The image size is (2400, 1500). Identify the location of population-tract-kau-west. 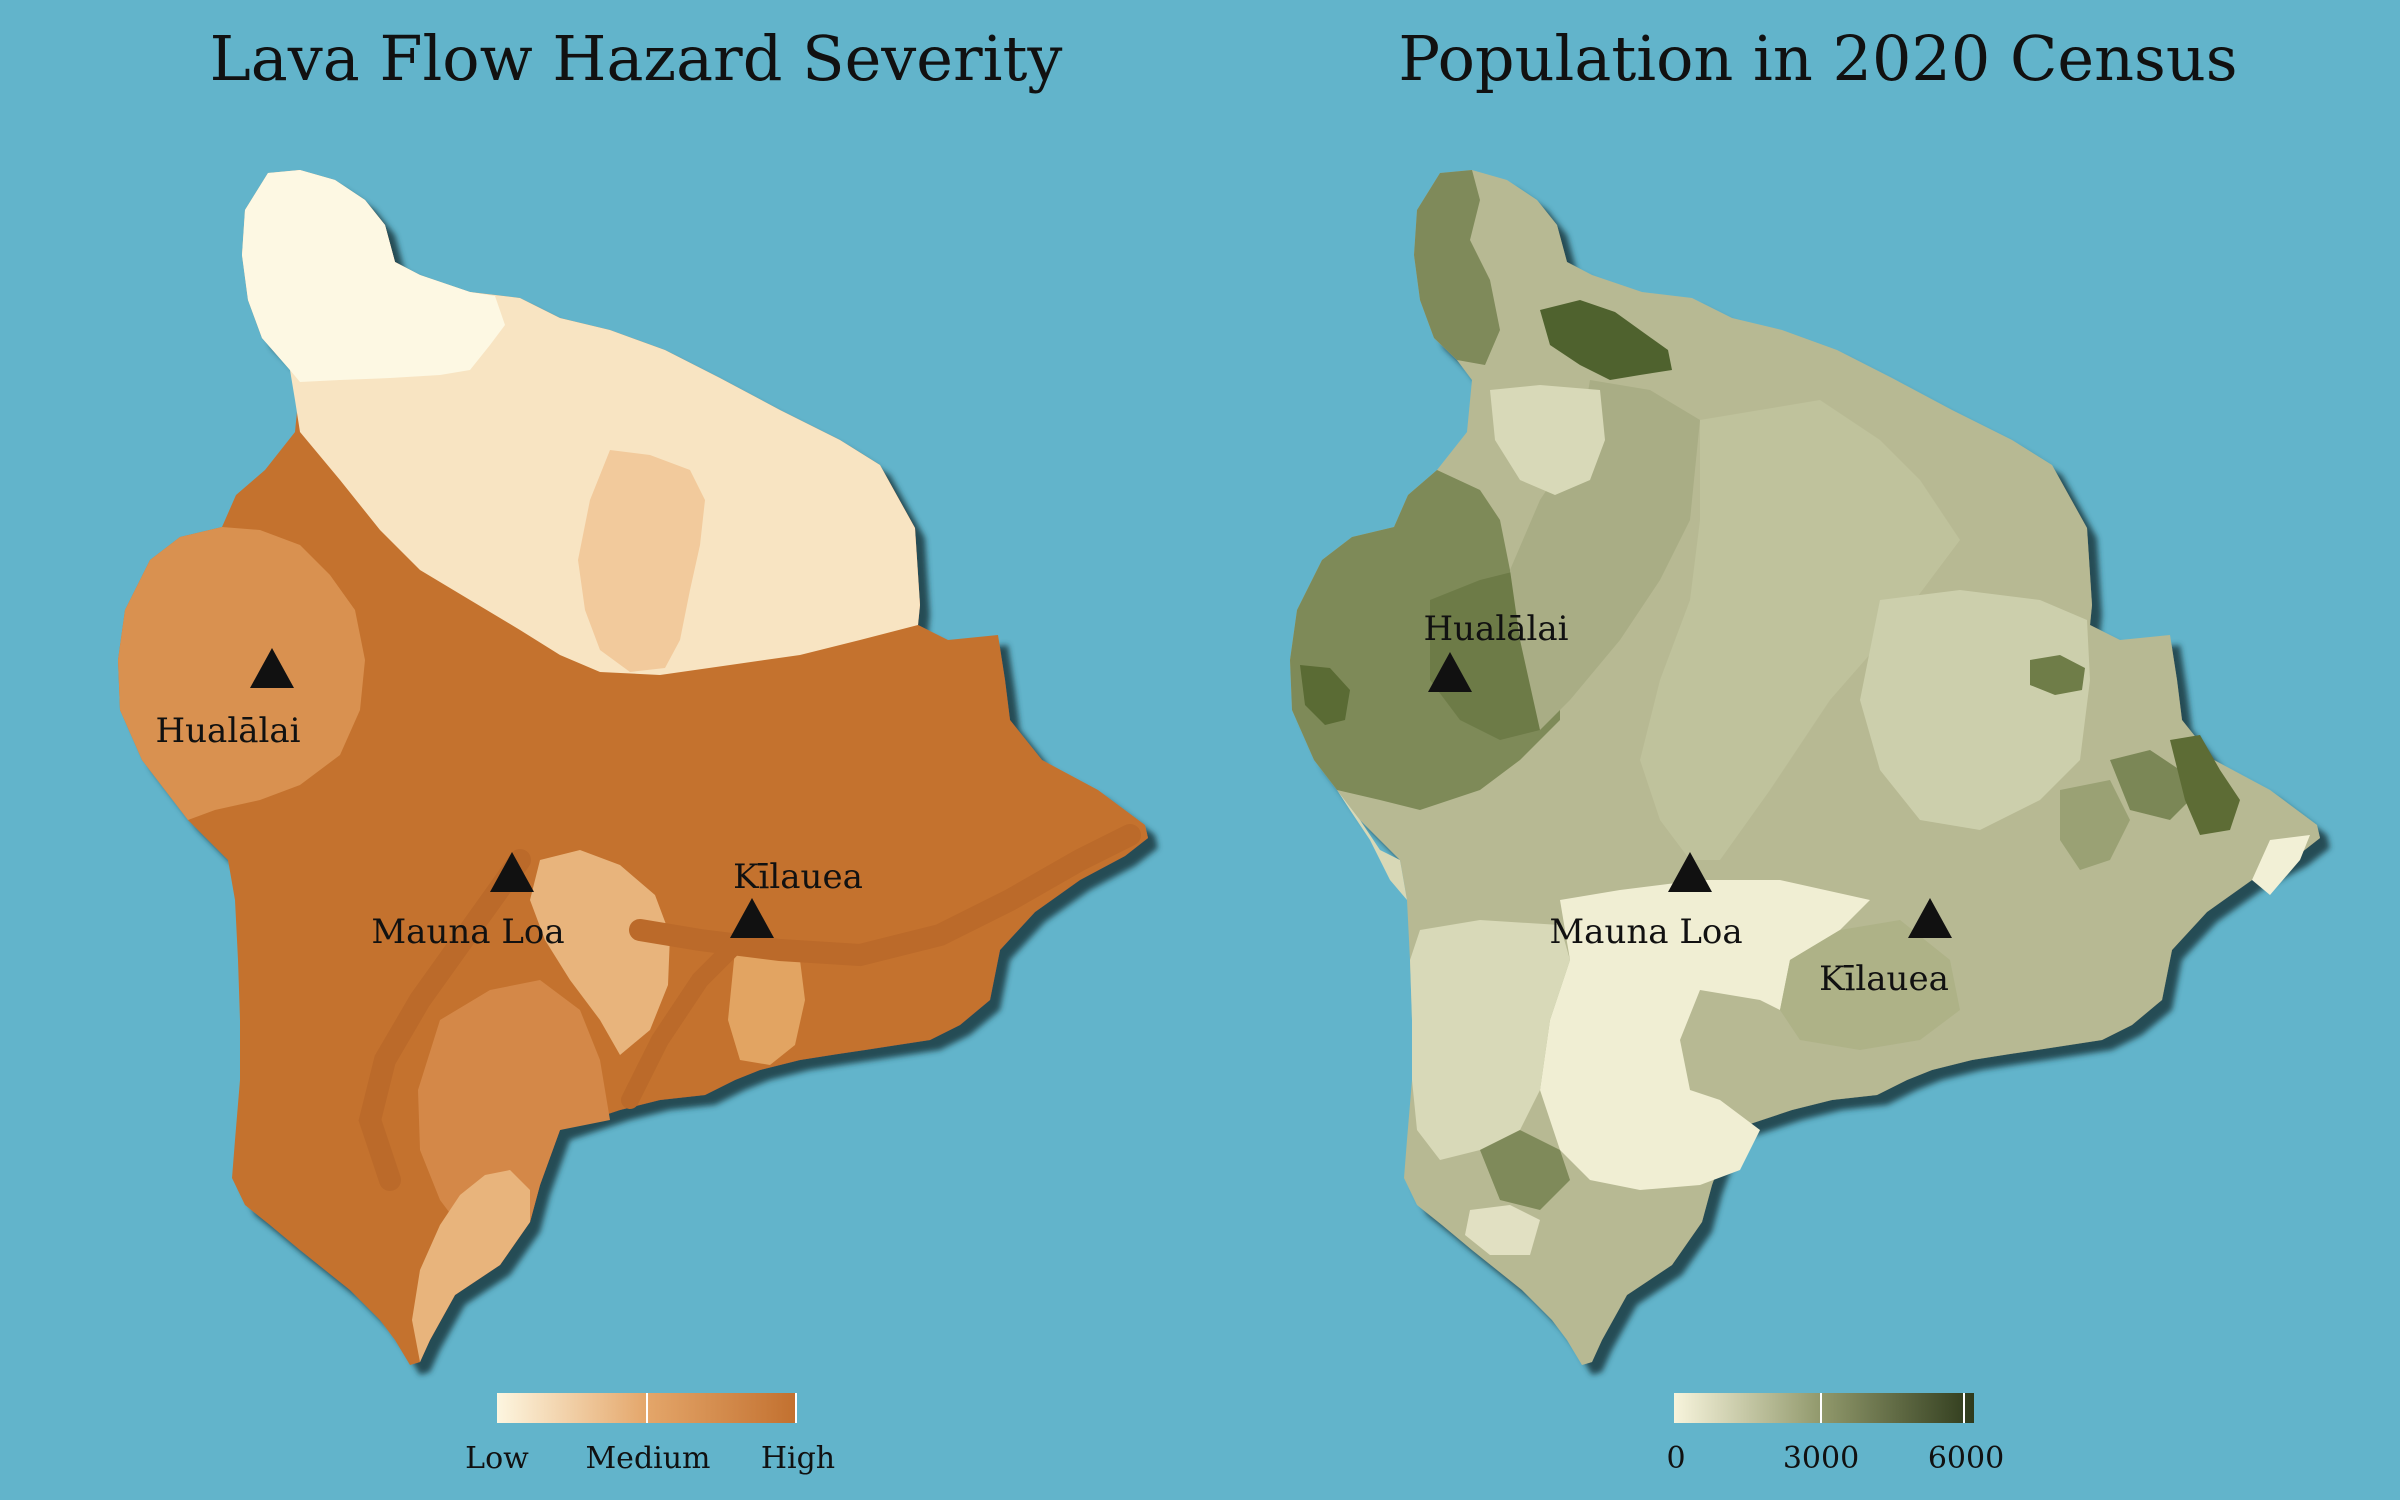
(1490, 1040).